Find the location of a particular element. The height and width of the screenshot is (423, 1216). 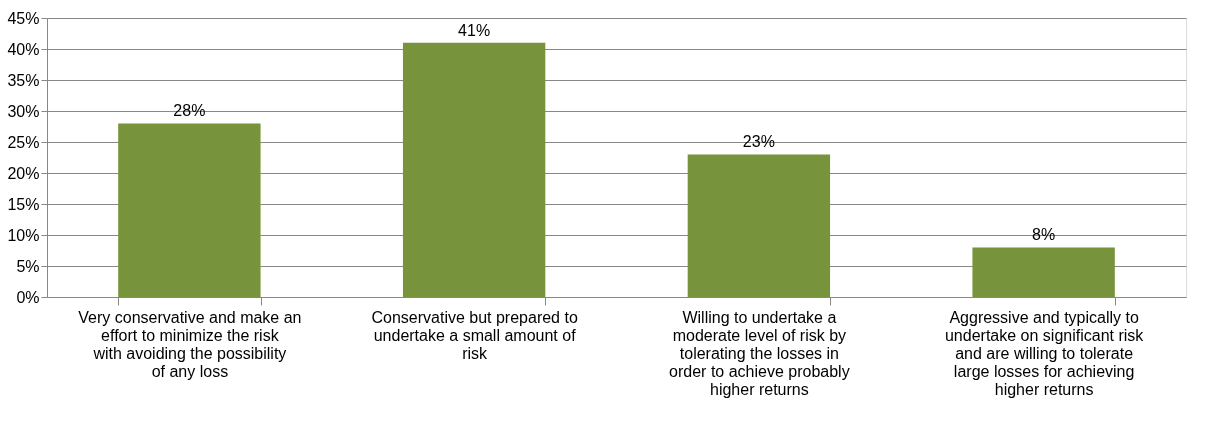

y-tick-label: 15% is located at coordinates (23, 204).